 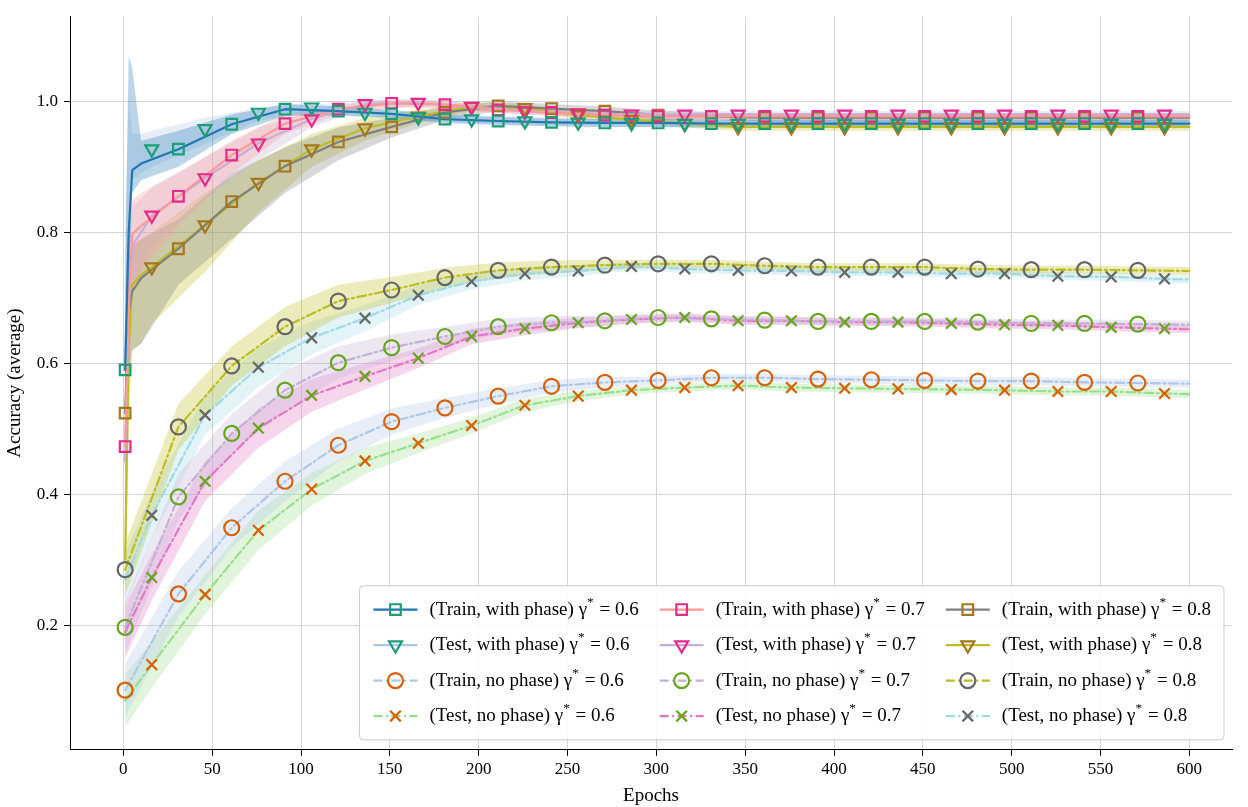 What do you see at coordinates (567, 769) in the screenshot?
I see `x-tick-label: 250` at bounding box center [567, 769].